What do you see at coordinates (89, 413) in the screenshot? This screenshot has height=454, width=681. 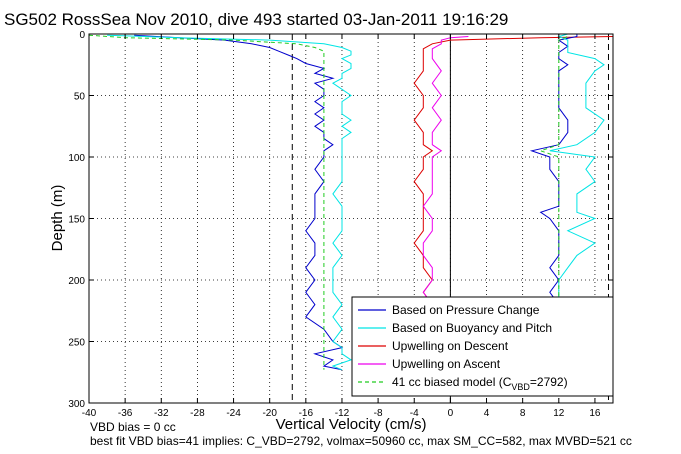 I see `x-tick-label: -40` at bounding box center [89, 413].